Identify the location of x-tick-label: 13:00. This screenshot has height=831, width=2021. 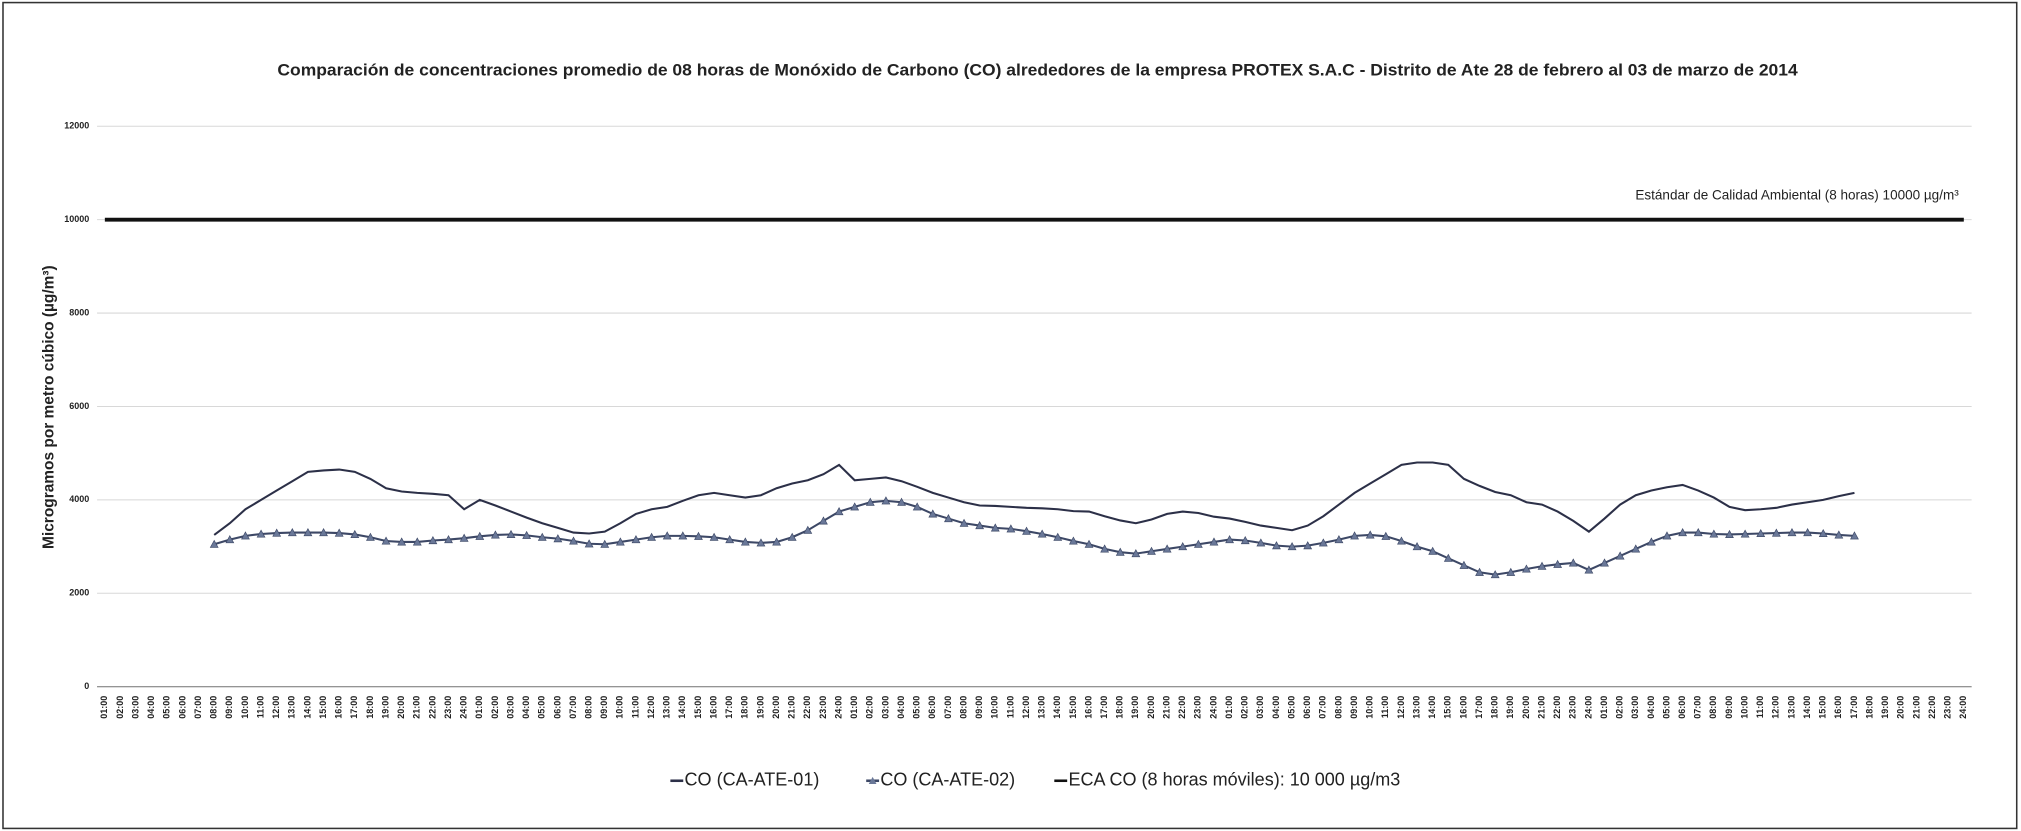
(292, 707).